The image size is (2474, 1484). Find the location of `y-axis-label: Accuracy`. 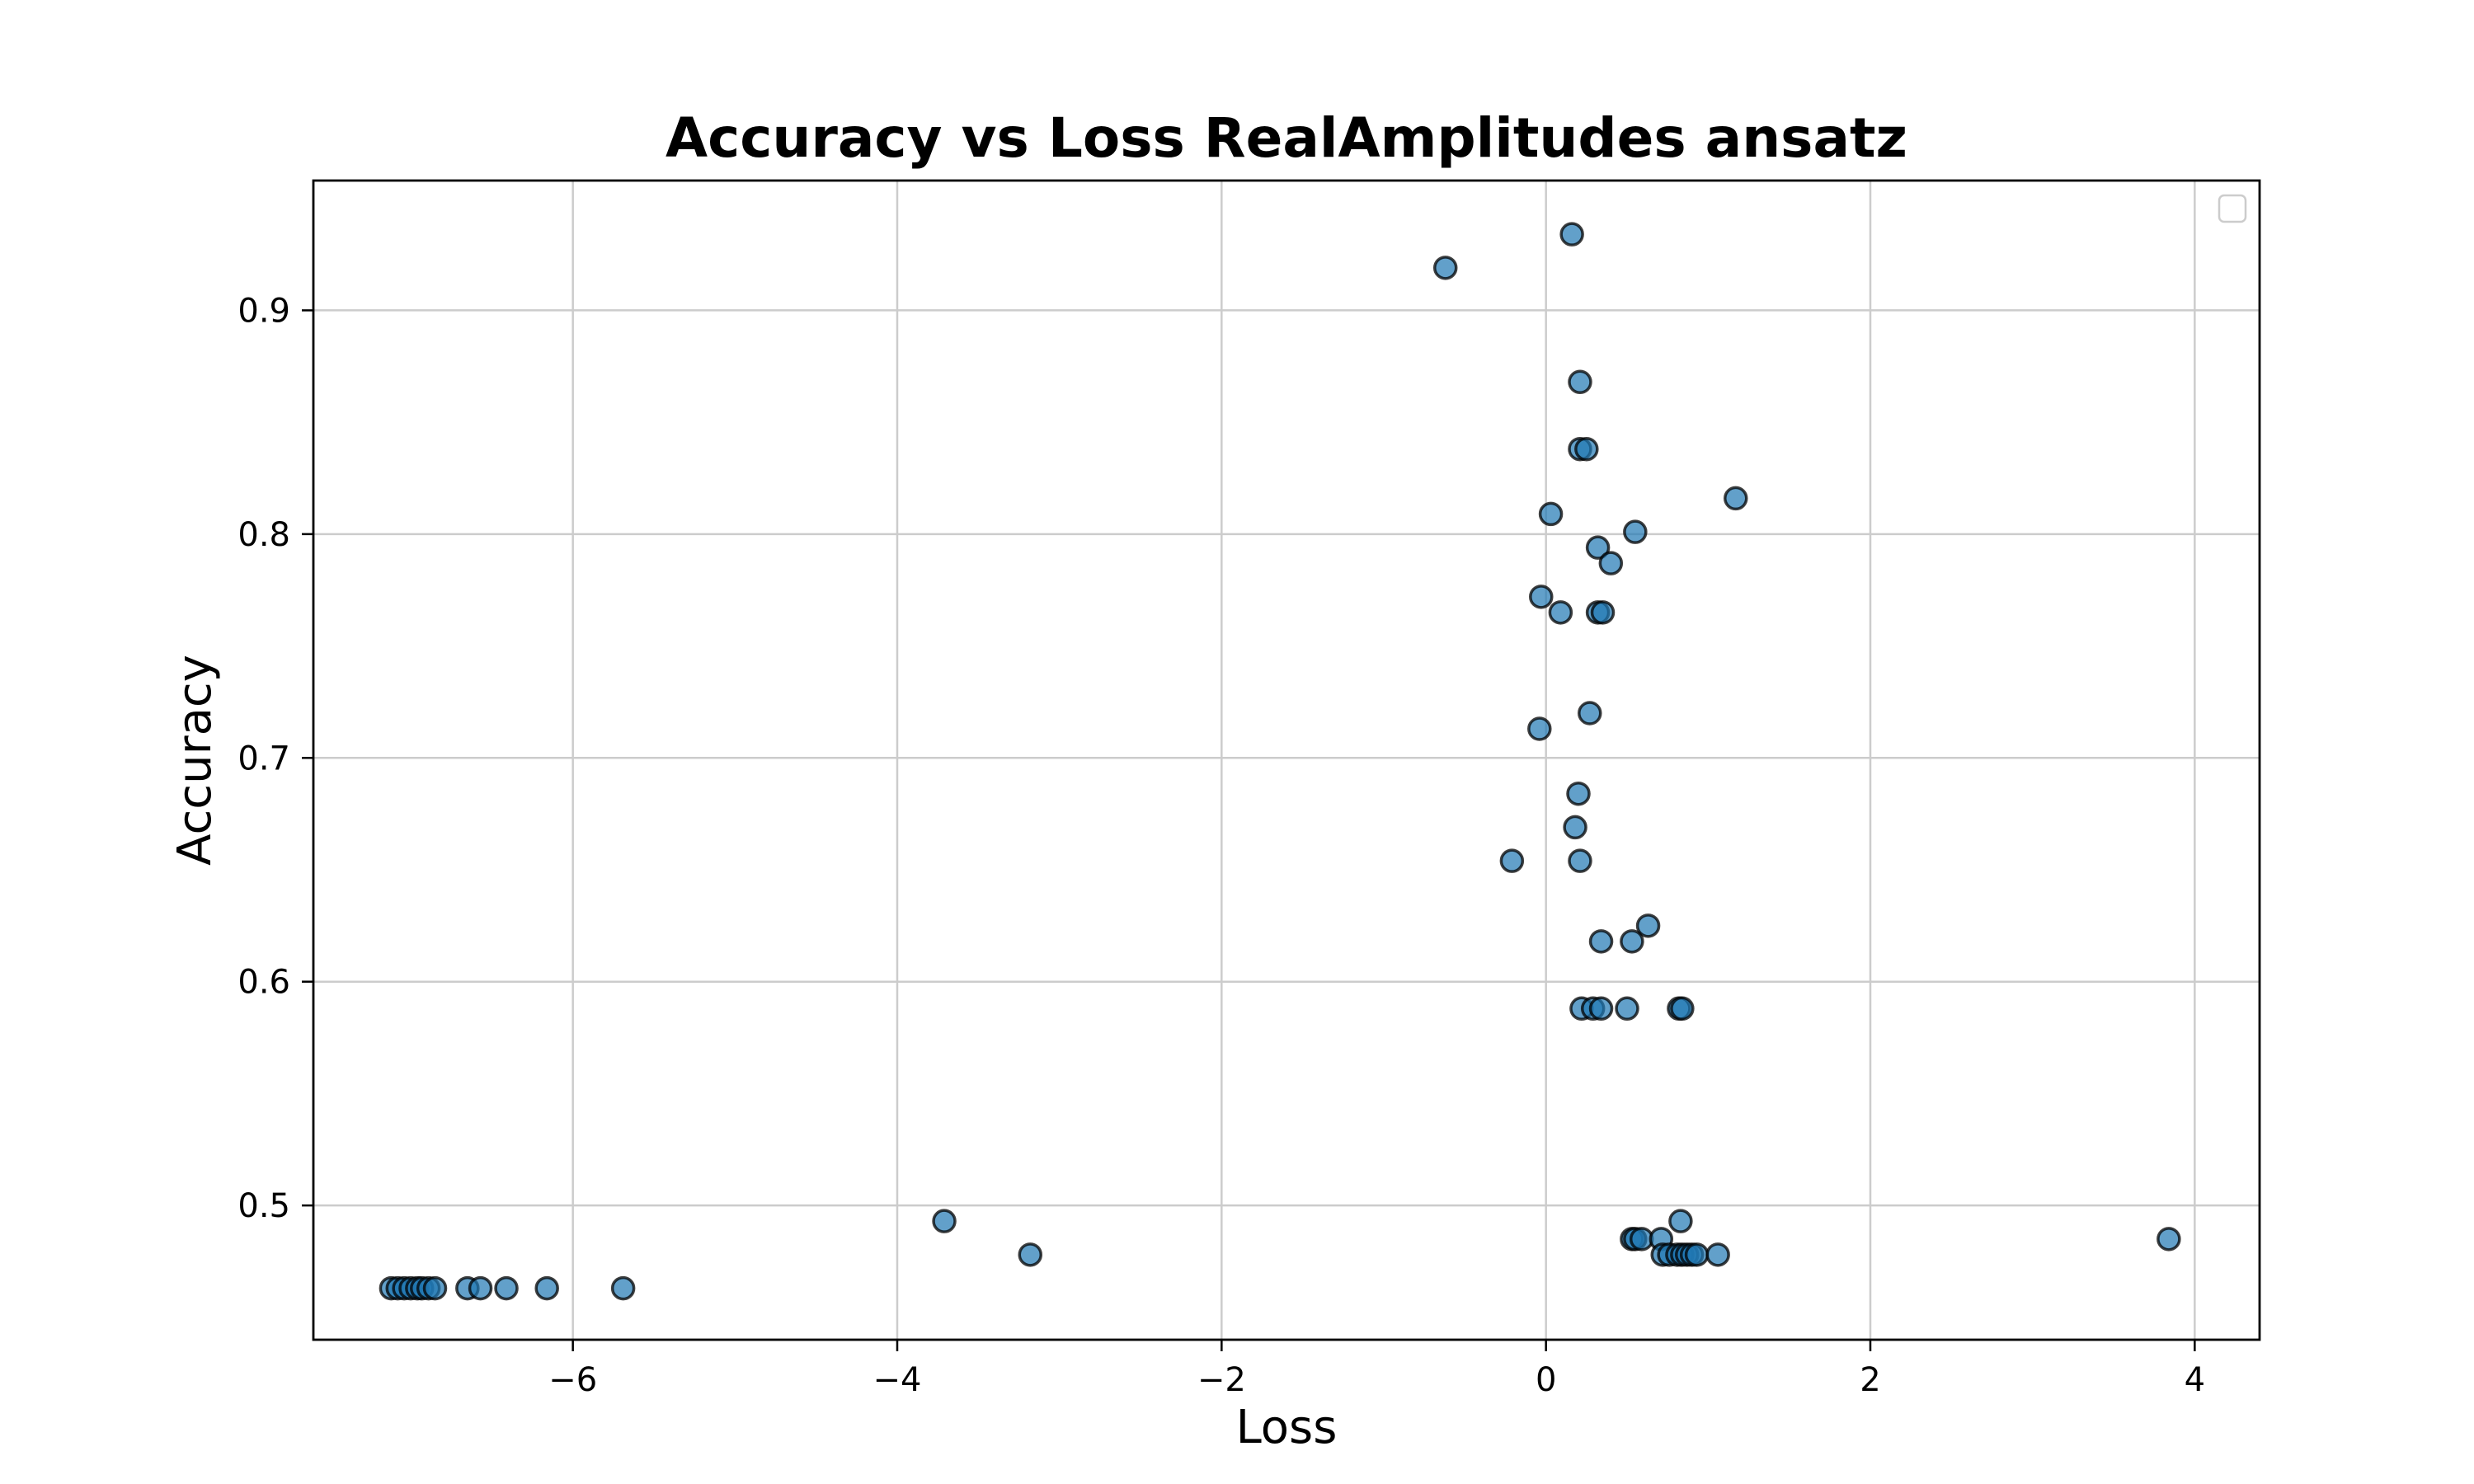

y-axis-label: Accuracy is located at coordinates (195, 760).